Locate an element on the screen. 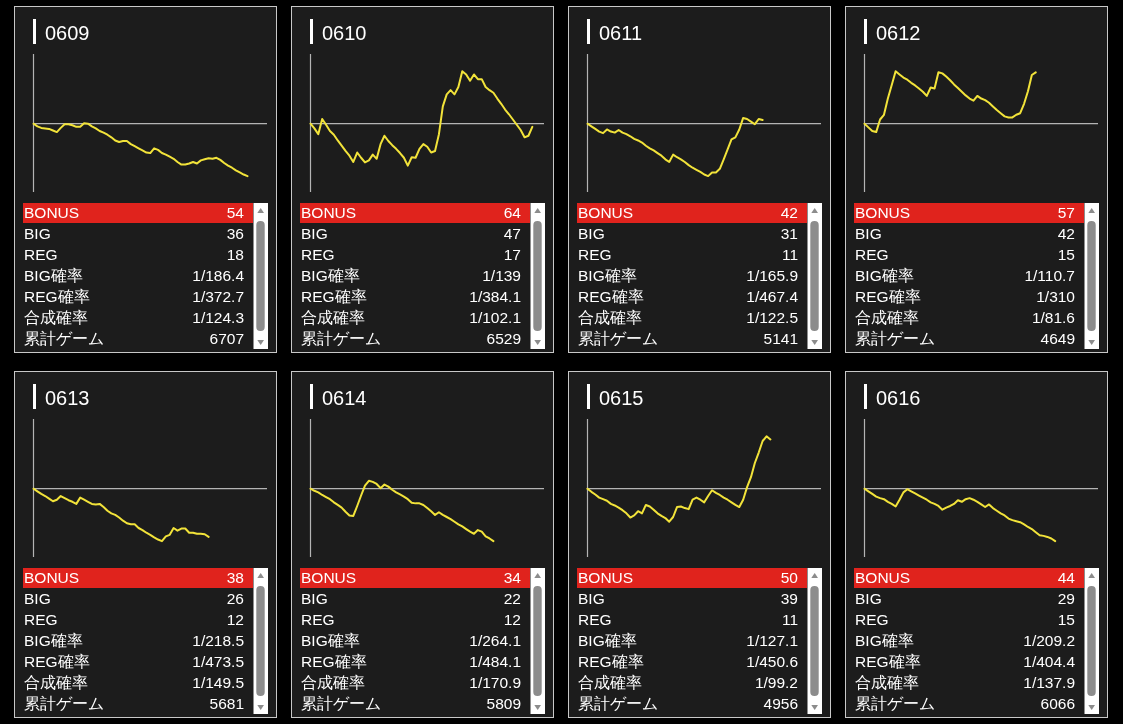 This screenshot has height=724, width=1123. text: 5141 is located at coordinates (780, 339).